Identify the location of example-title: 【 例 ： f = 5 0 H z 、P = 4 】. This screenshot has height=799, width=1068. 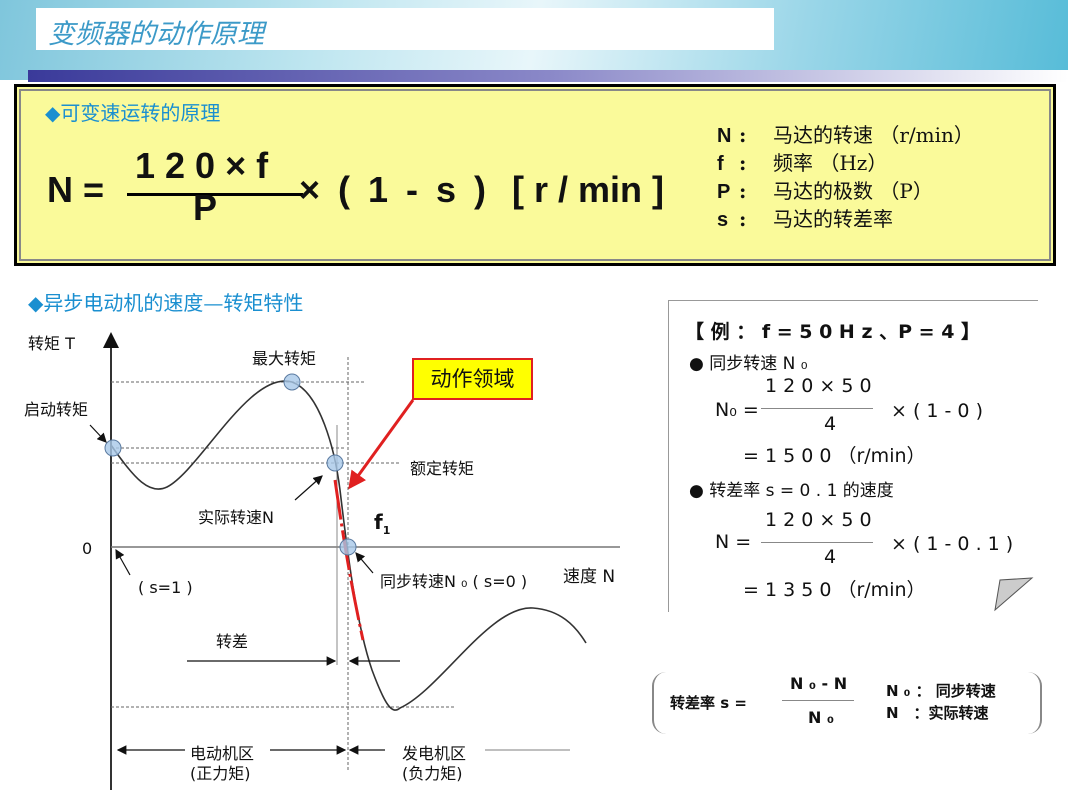
(833, 332).